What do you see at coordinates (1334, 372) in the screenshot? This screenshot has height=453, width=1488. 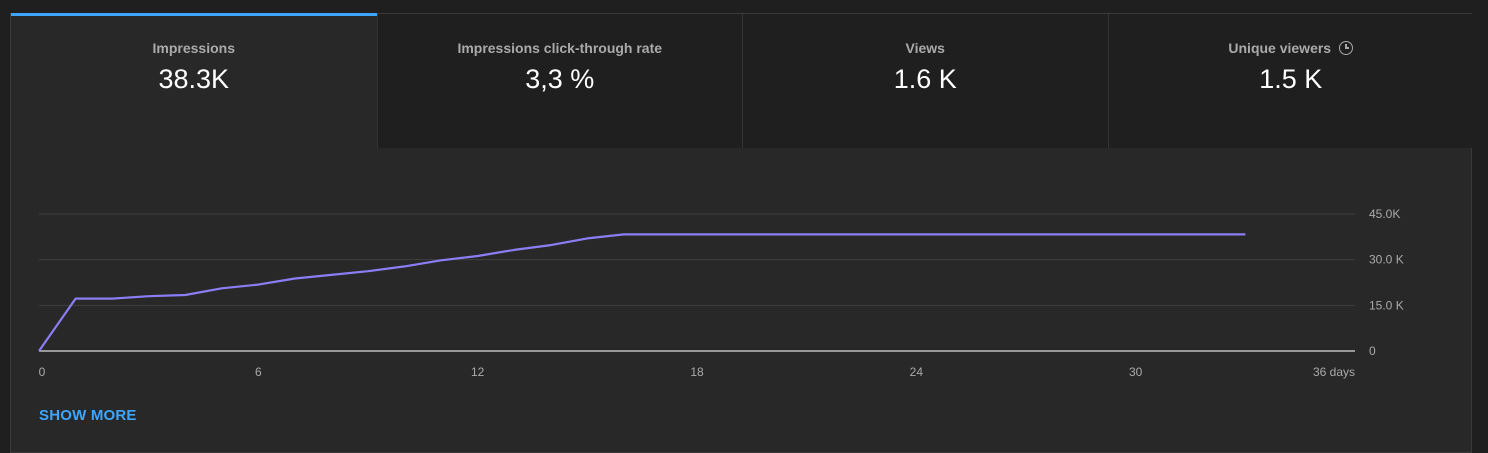 I see `x-tick-label: 36 days` at bounding box center [1334, 372].